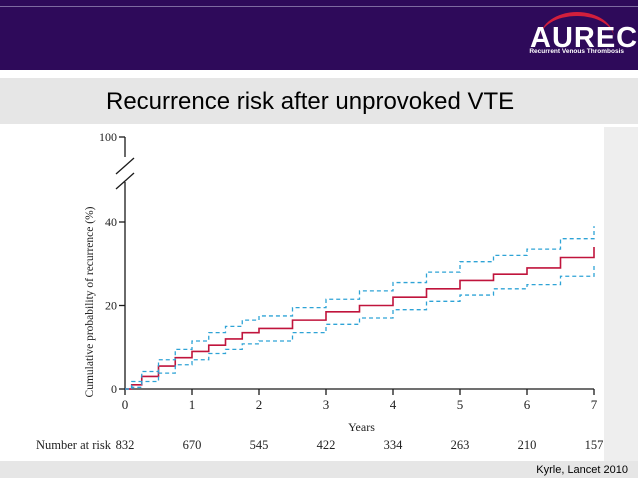 The image size is (638, 478). Describe the element at coordinates (111, 222) in the screenshot. I see `y-tick-label: 40` at that location.